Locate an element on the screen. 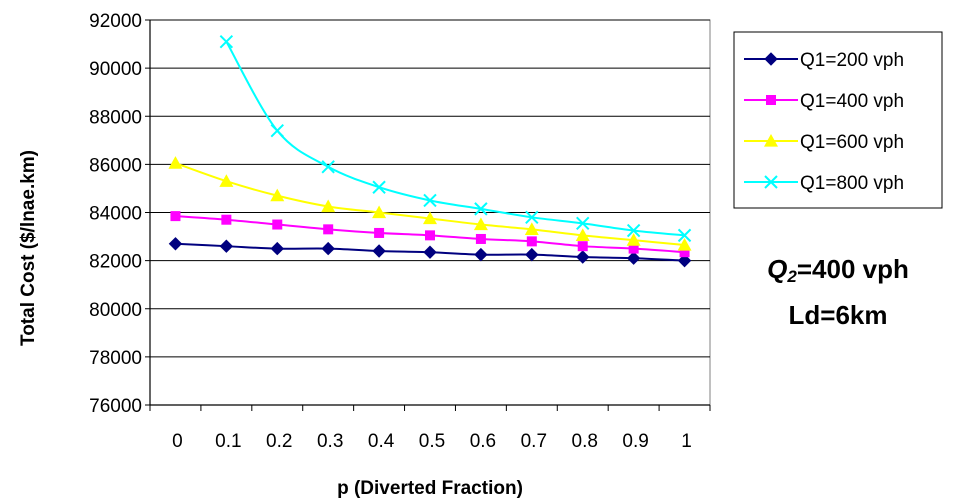 This screenshot has height=503, width=953. y-tick-label: 80000 is located at coordinates (115, 310).